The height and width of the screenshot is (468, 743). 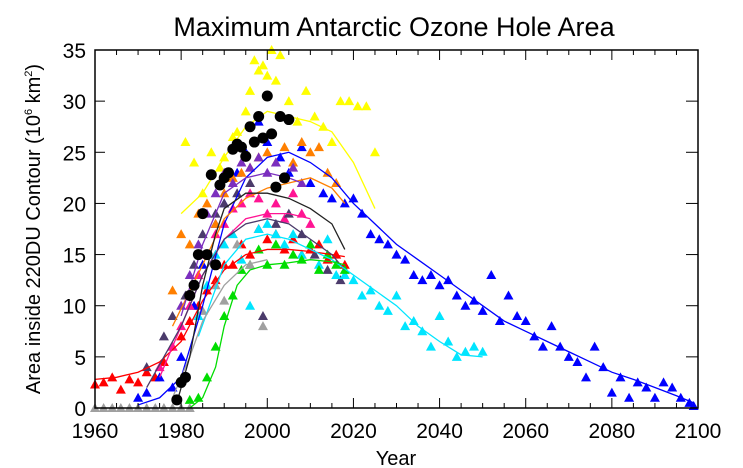 I want to click on y-axis-label-sup2: 2, so click(x=29, y=74).